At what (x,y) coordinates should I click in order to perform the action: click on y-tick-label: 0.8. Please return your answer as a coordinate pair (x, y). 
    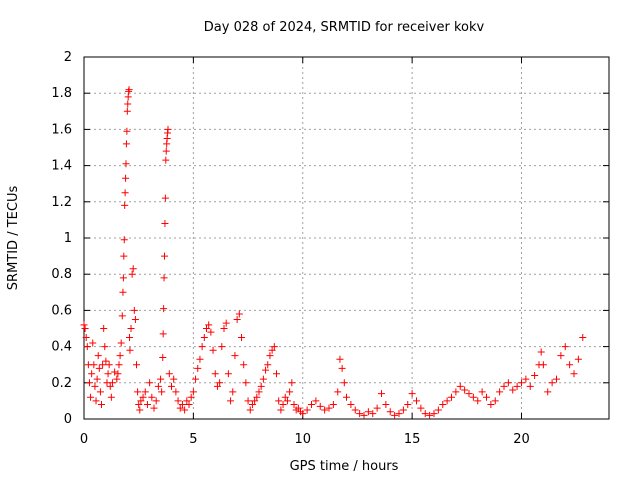
    Looking at the image, I should click on (61, 274).